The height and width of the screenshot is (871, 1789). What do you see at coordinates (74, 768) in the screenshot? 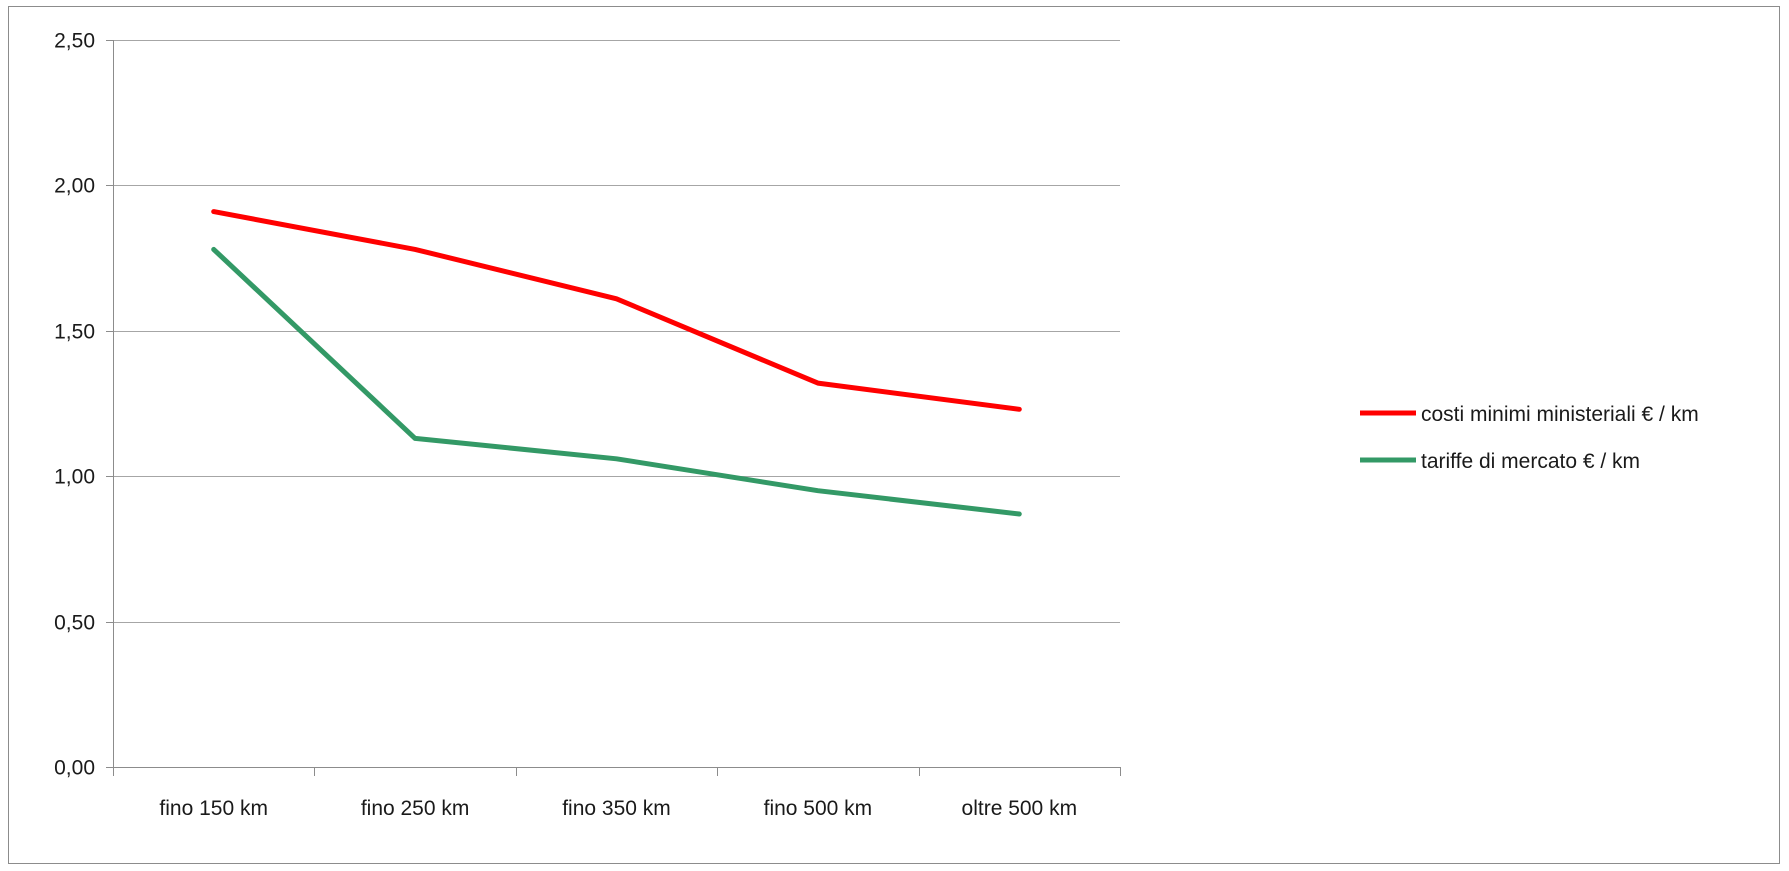
I see `y-tick-label: 0,00` at bounding box center [74, 768].